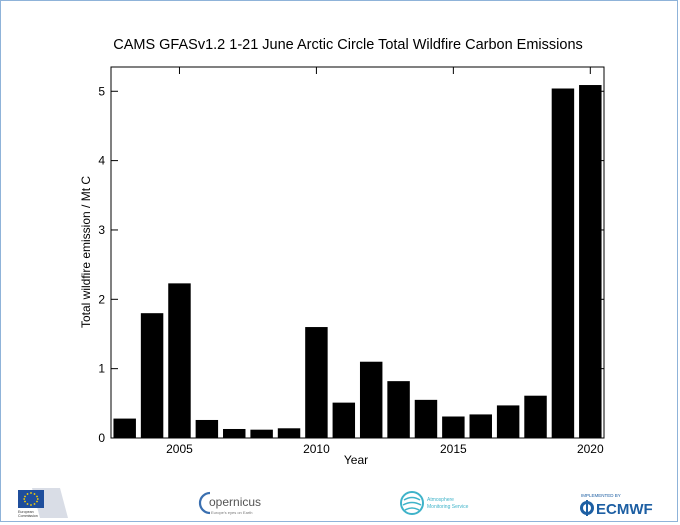 This screenshot has height=525, width=680. What do you see at coordinates (101, 369) in the screenshot?
I see `y-tick-label-1: 1` at bounding box center [101, 369].